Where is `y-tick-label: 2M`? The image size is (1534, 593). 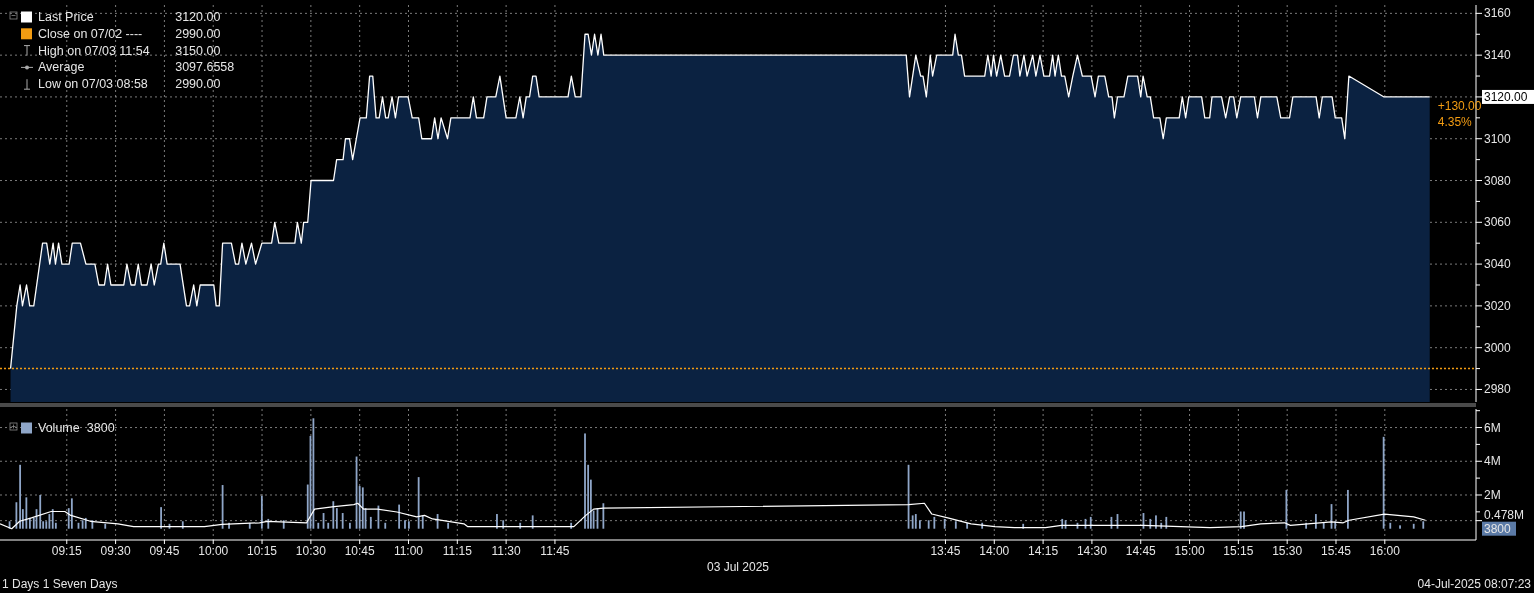 y-tick-label: 2M is located at coordinates (1492, 494).